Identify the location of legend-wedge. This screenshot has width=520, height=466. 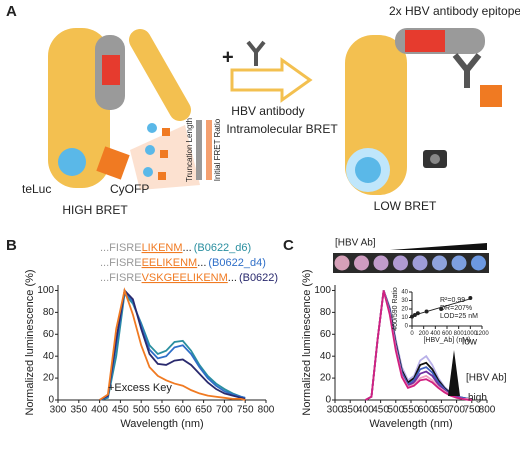
(454, 373).